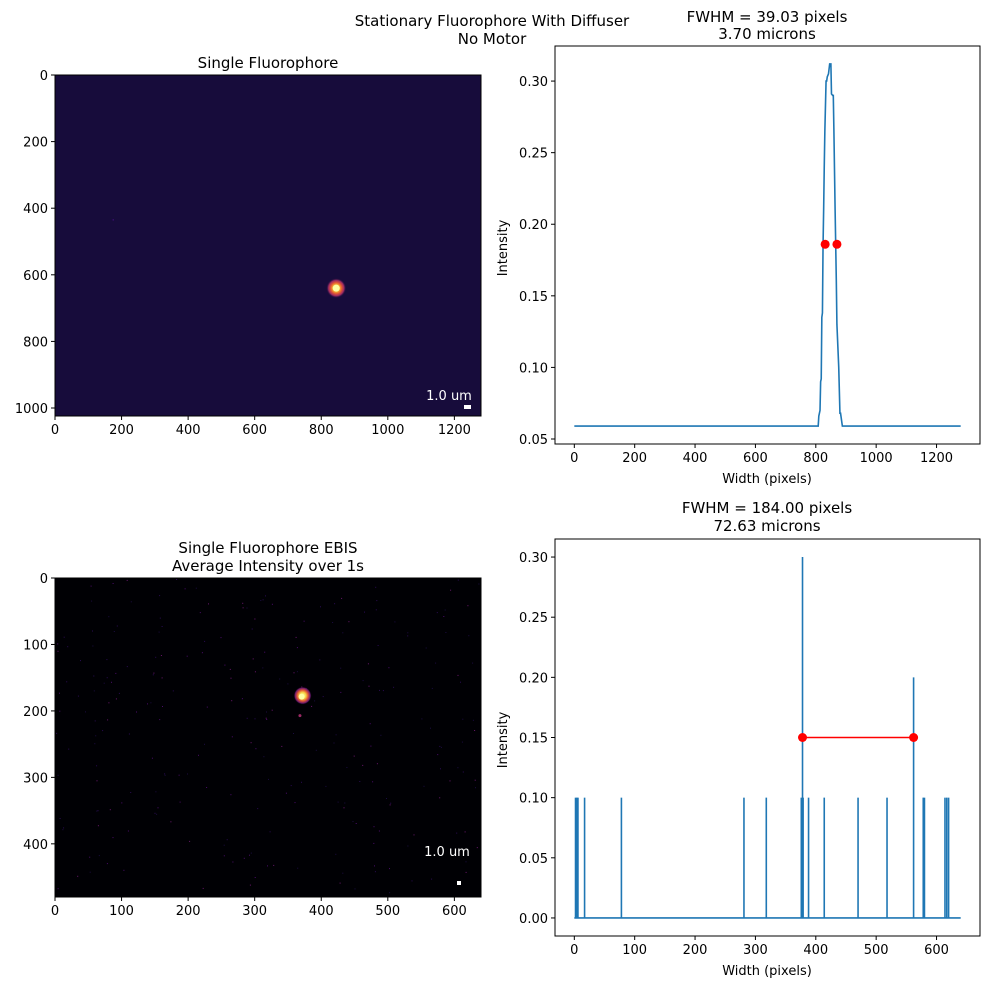 The width and height of the screenshot is (989, 989). Describe the element at coordinates (767, 17) in the screenshot. I see `panel-2-title-line-1: FWHM = 39.03 pixels` at that location.